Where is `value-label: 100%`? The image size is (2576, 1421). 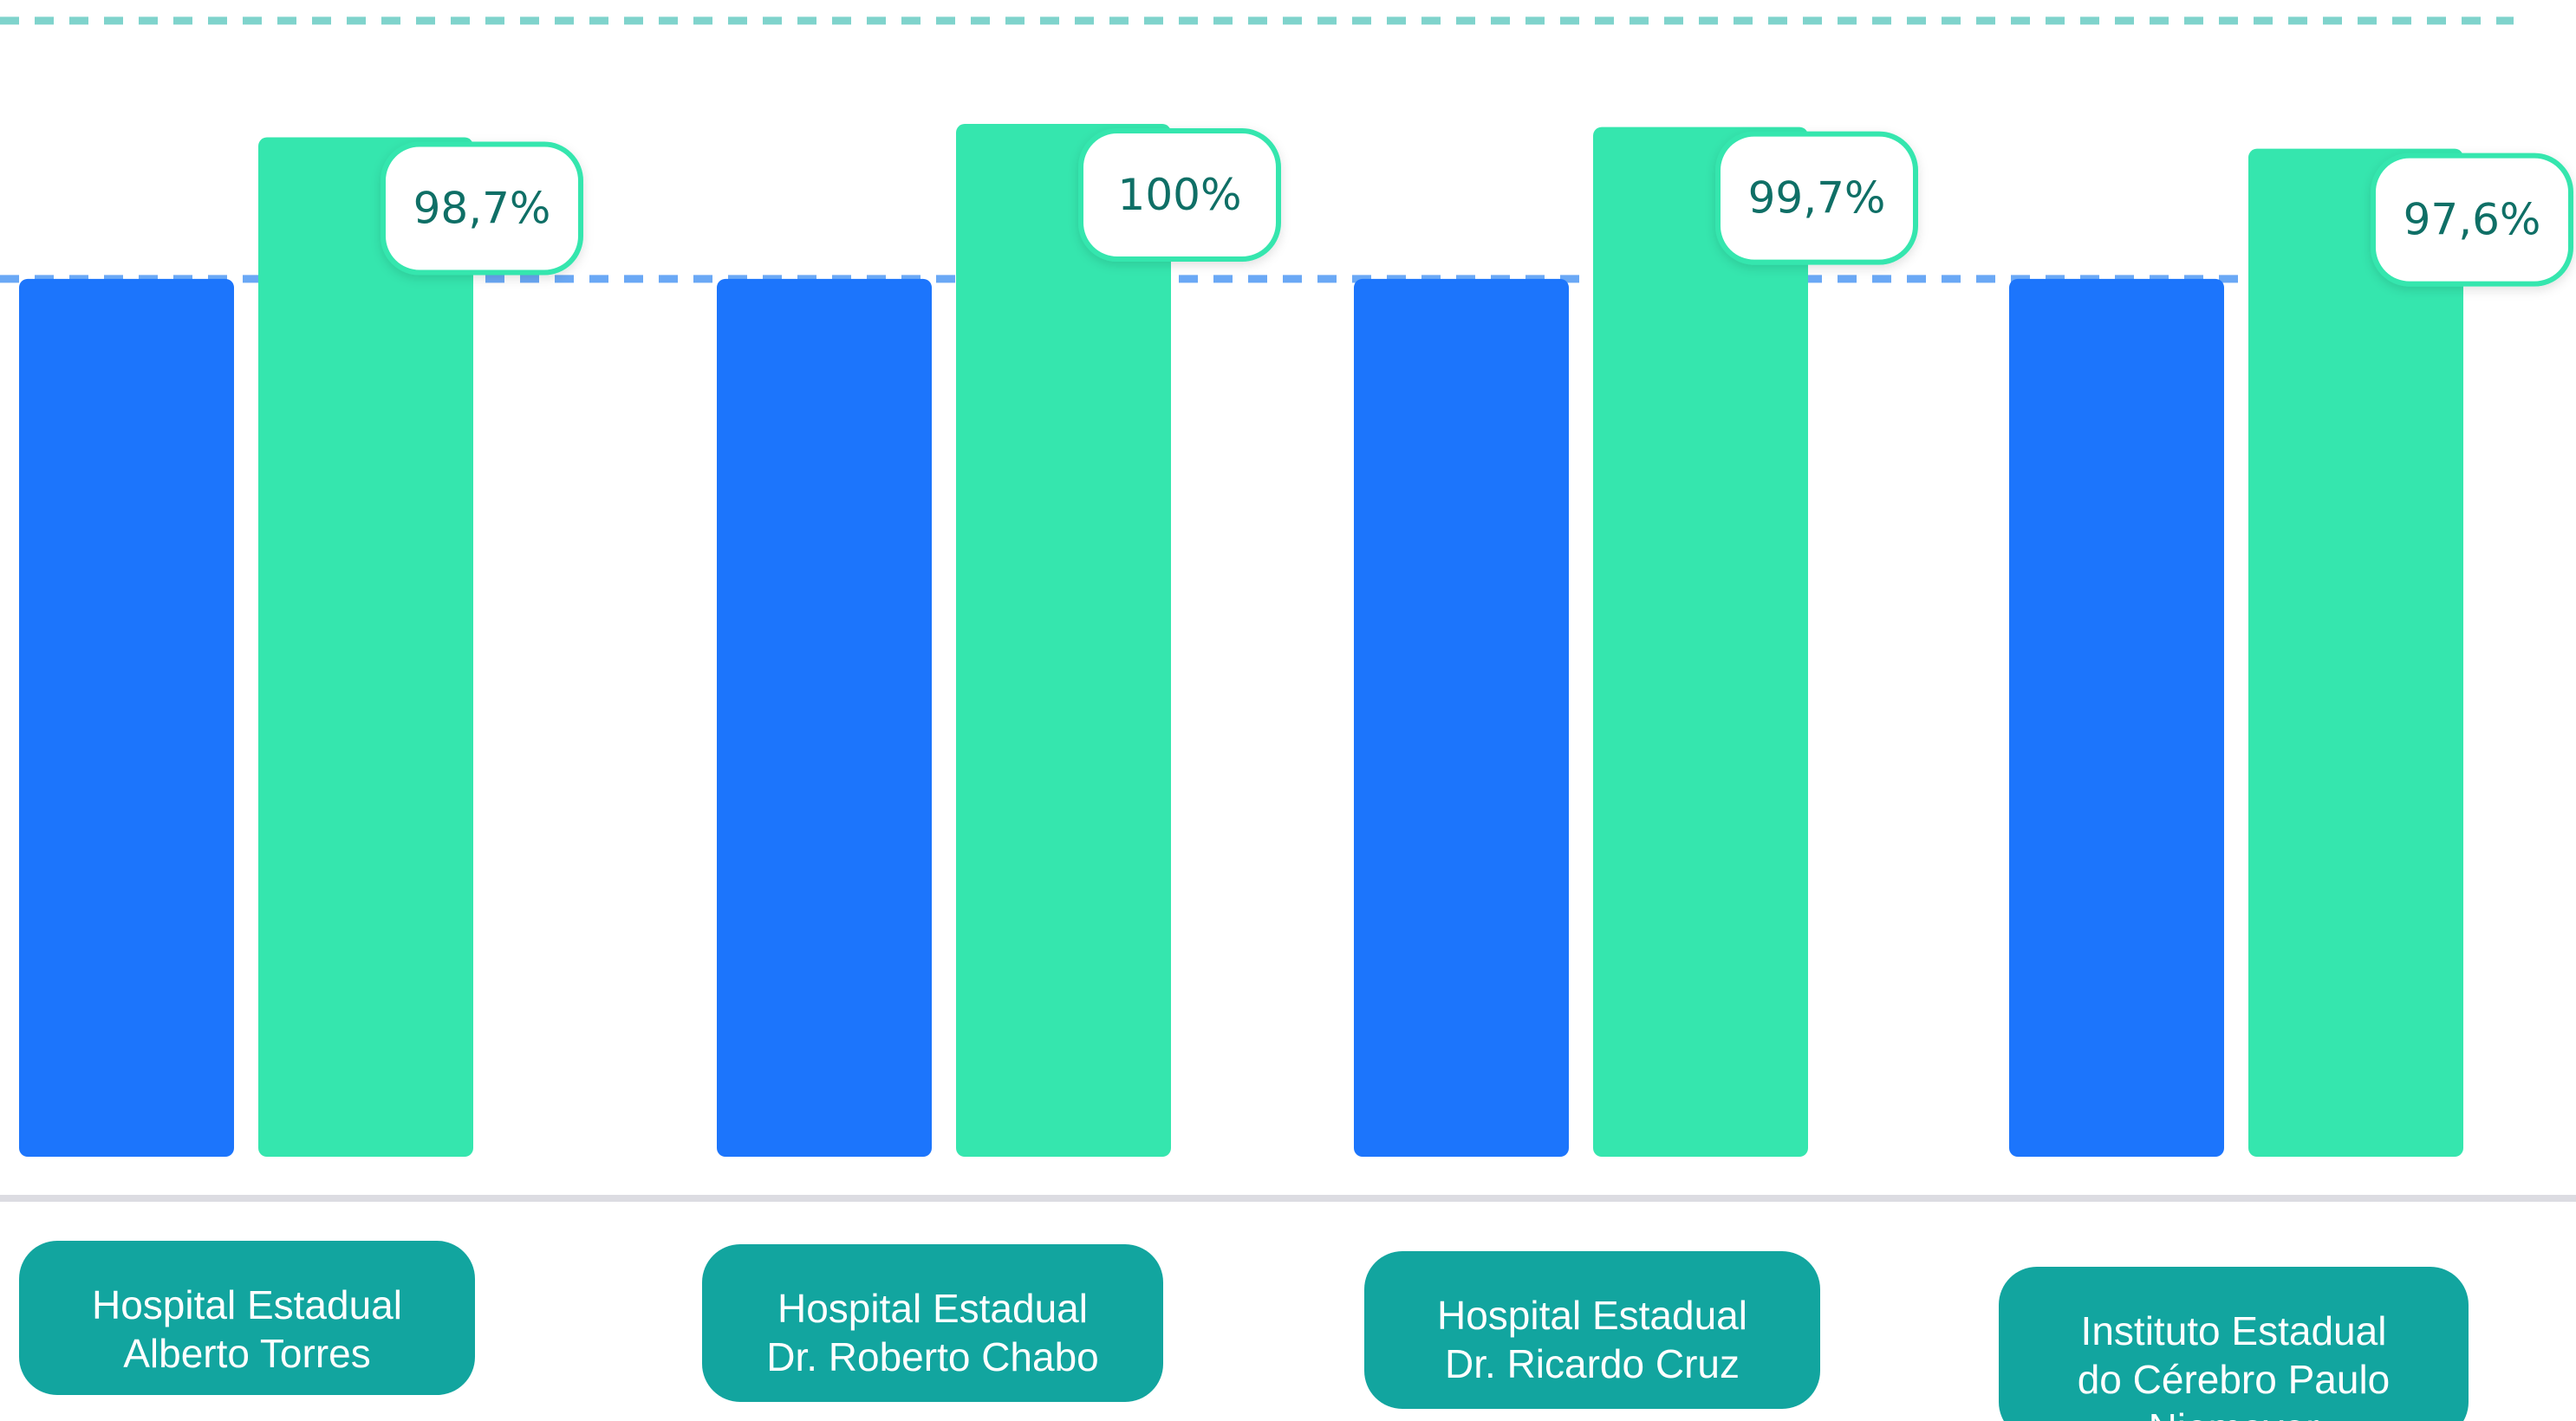
value-label: 100% is located at coordinates (1180, 195).